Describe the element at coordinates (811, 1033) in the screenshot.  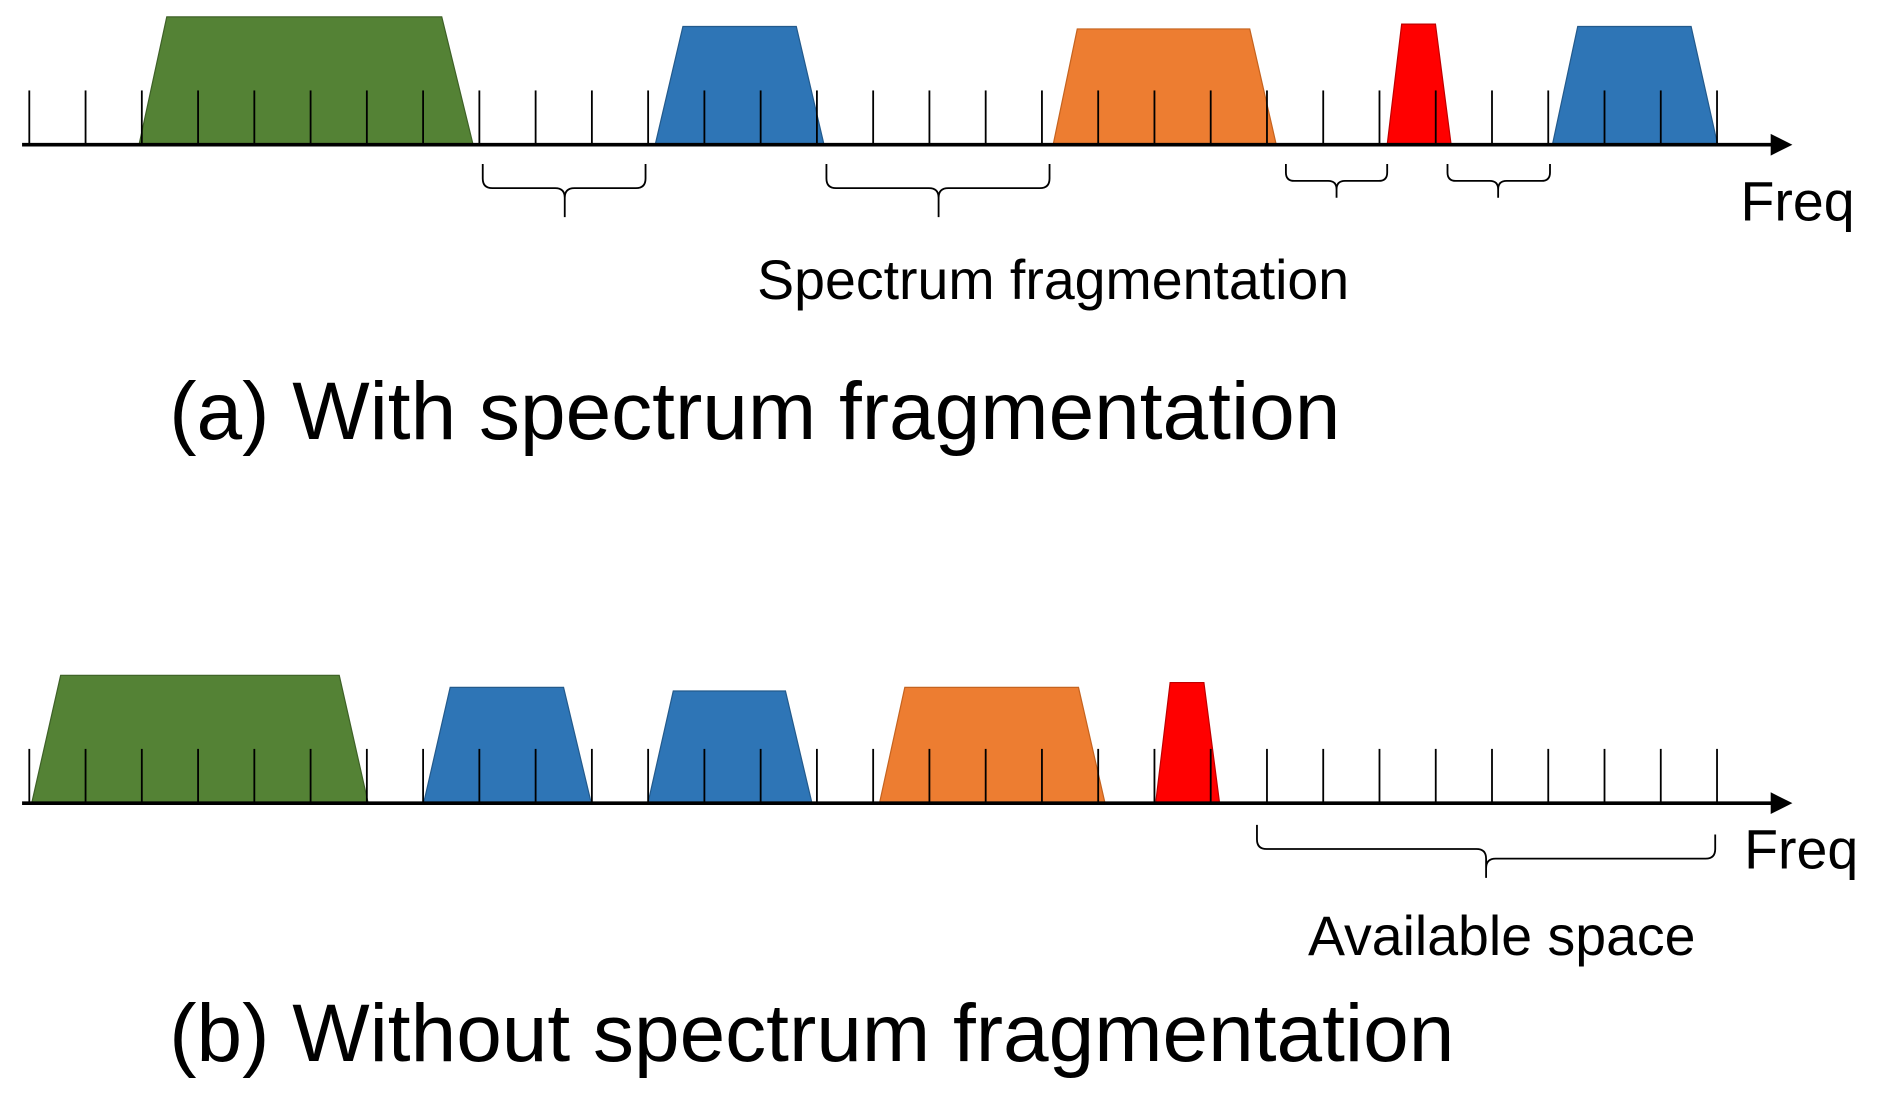
I see `caption: (b) Without spectrum fragmentation` at that location.